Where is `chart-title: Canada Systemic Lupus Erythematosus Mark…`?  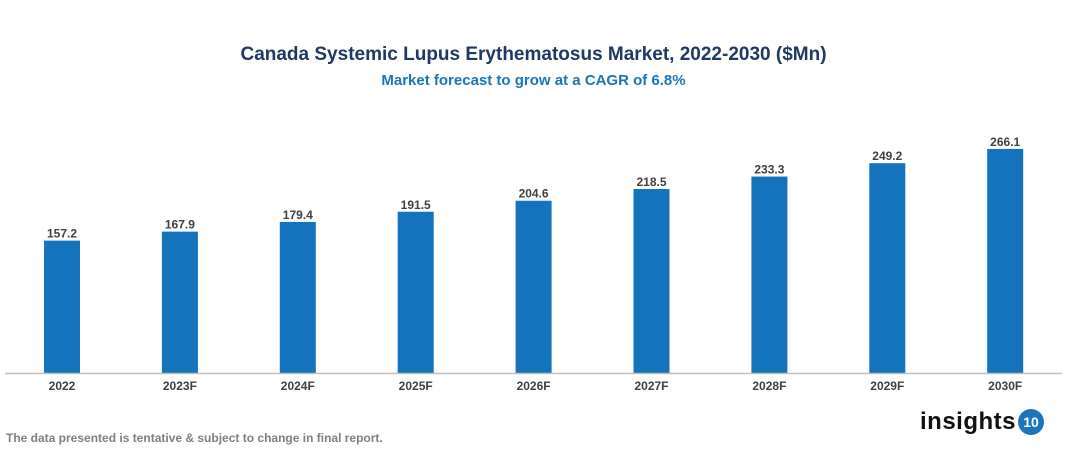
chart-title: Canada Systemic Lupus Erythematosus Mark… is located at coordinates (533, 54).